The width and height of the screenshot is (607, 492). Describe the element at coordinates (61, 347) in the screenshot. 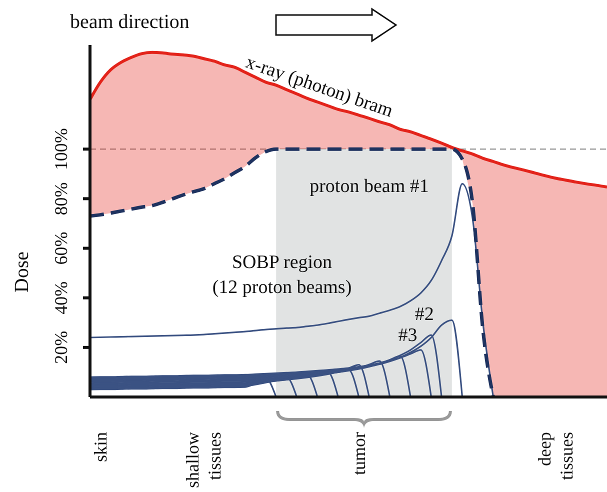

I see `y-tick-label: 20%` at that location.